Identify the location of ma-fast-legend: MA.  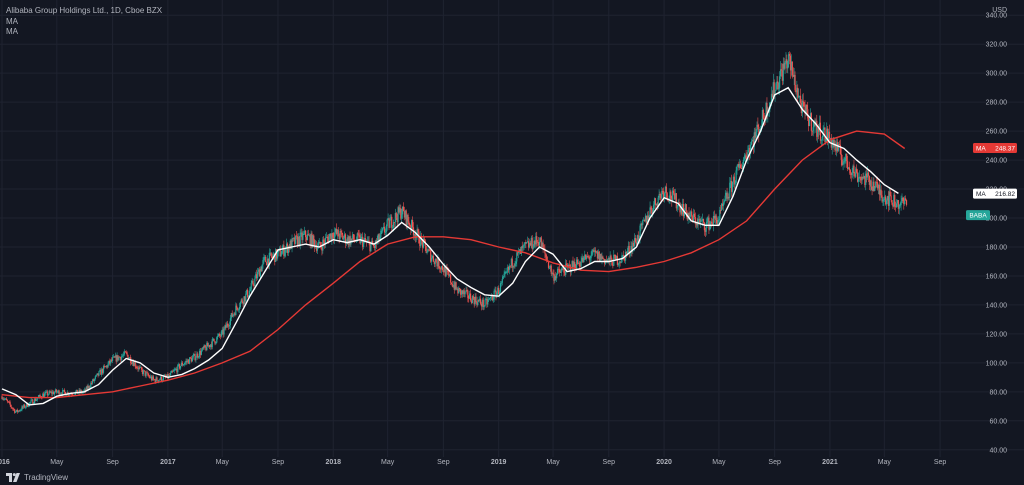
(12, 21).